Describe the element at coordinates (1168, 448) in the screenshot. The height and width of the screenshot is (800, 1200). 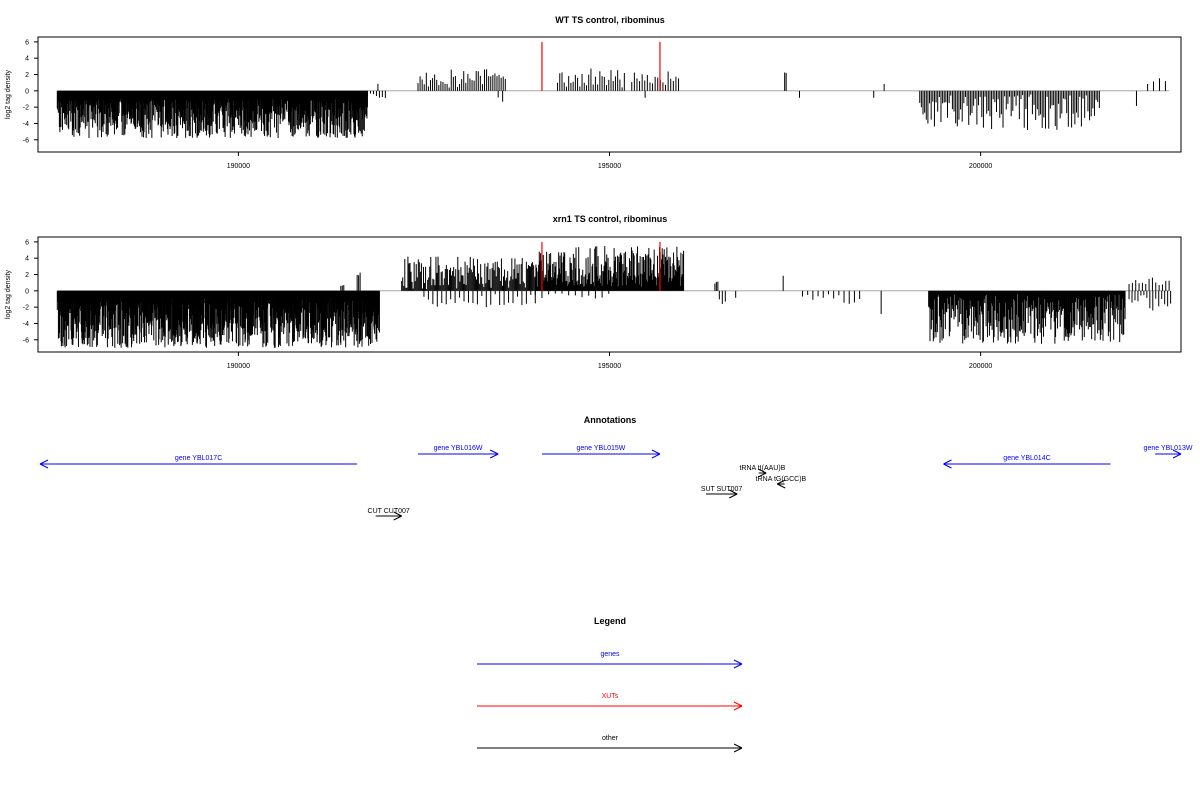
I see `annotation-label: gene YBL013W` at that location.